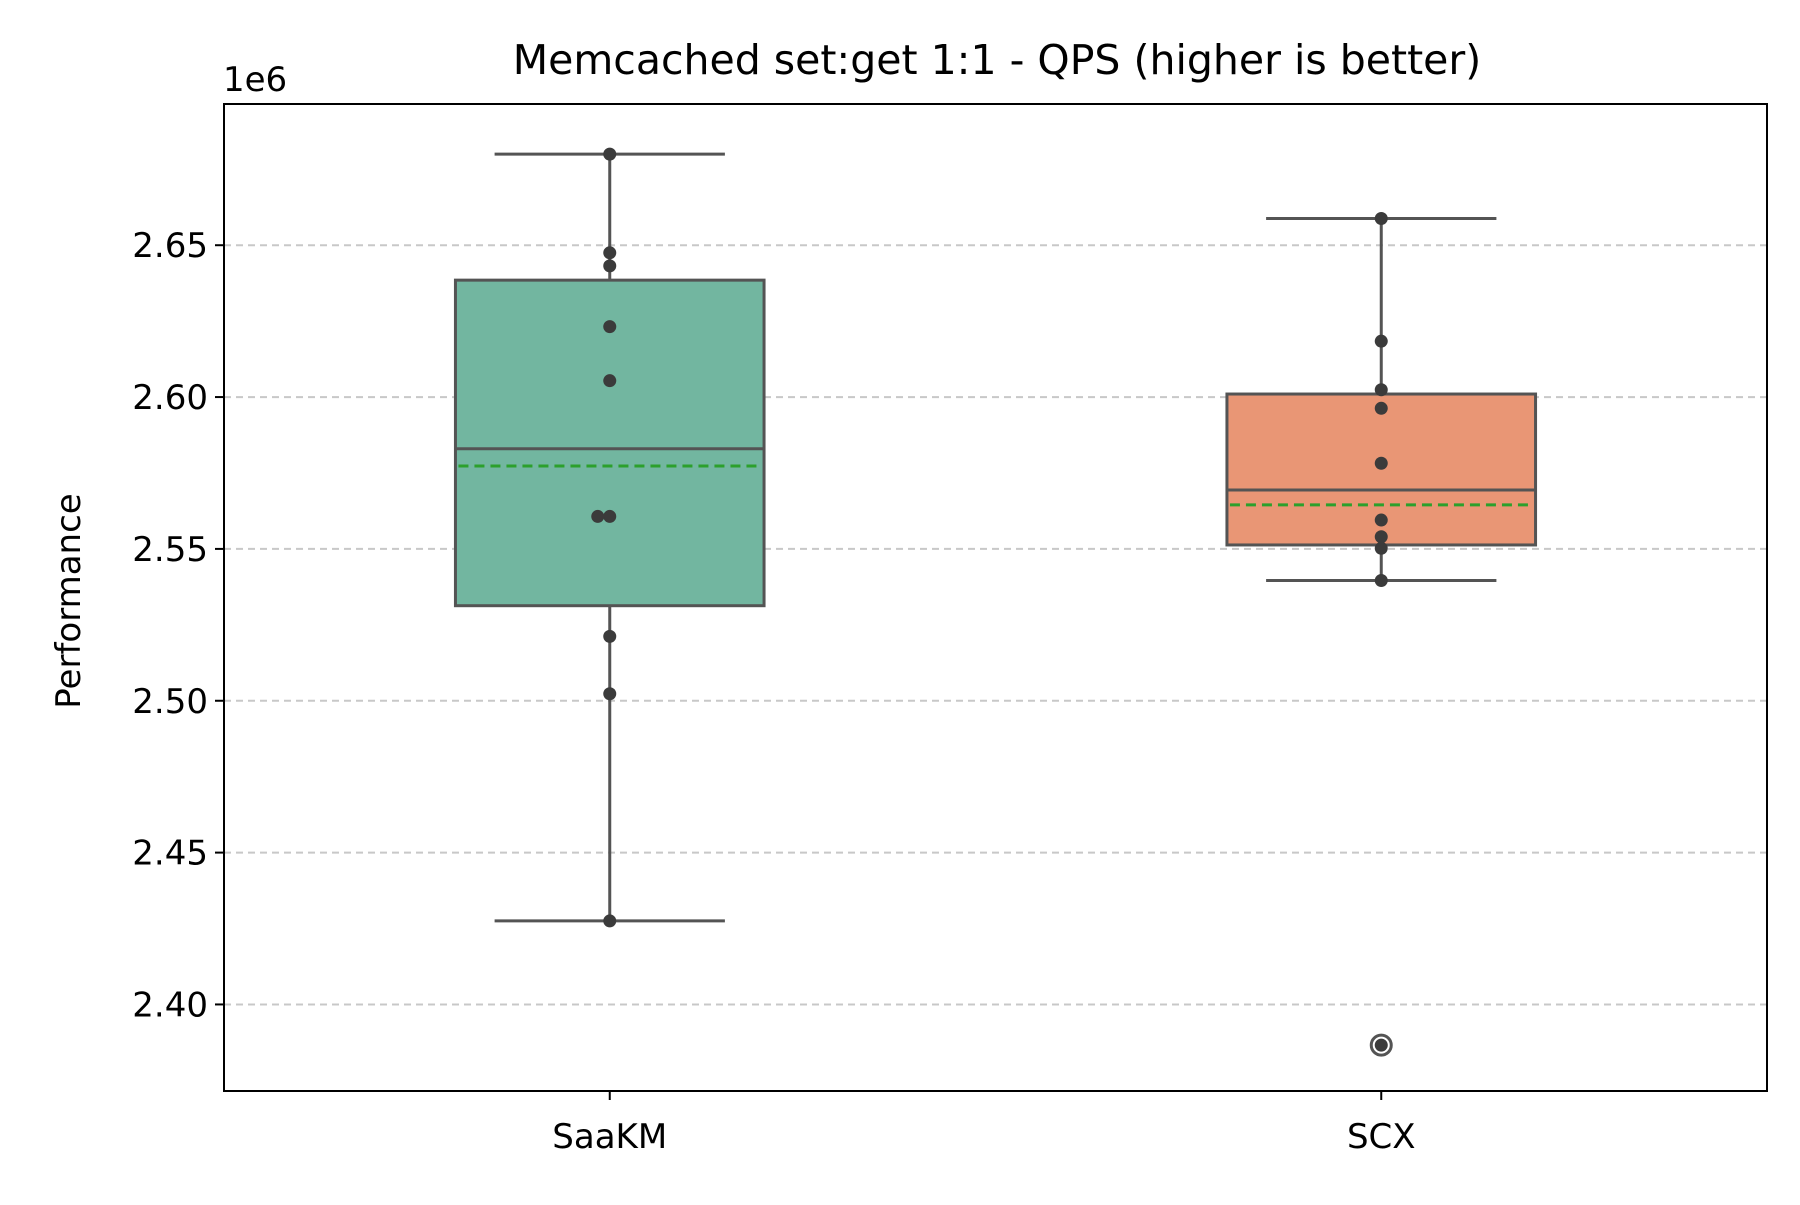 Image resolution: width=1800 pixels, height=1205 pixels. Describe the element at coordinates (170, 1005) in the screenshot. I see `y-tick-label: 2.40` at that location.